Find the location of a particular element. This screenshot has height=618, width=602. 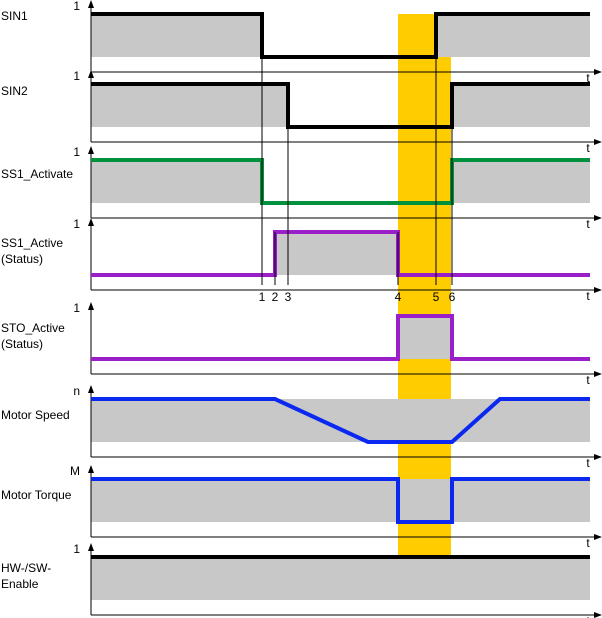

signal-label-hw-sw-enable: HW-/SW- is located at coordinates (26, 568).